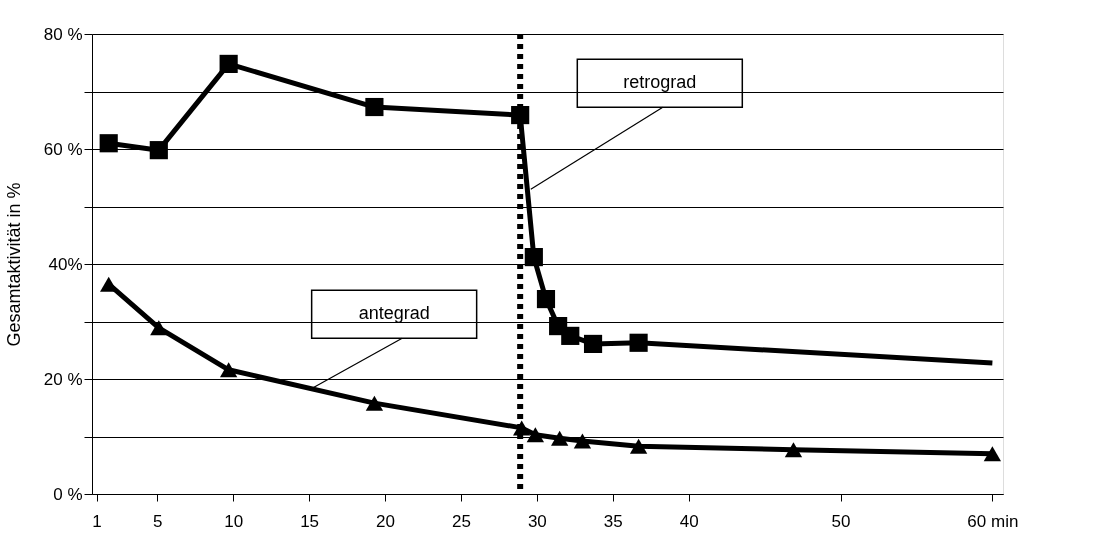  What do you see at coordinates (461, 521) in the screenshot?
I see `x-tick-label: 25` at bounding box center [461, 521].